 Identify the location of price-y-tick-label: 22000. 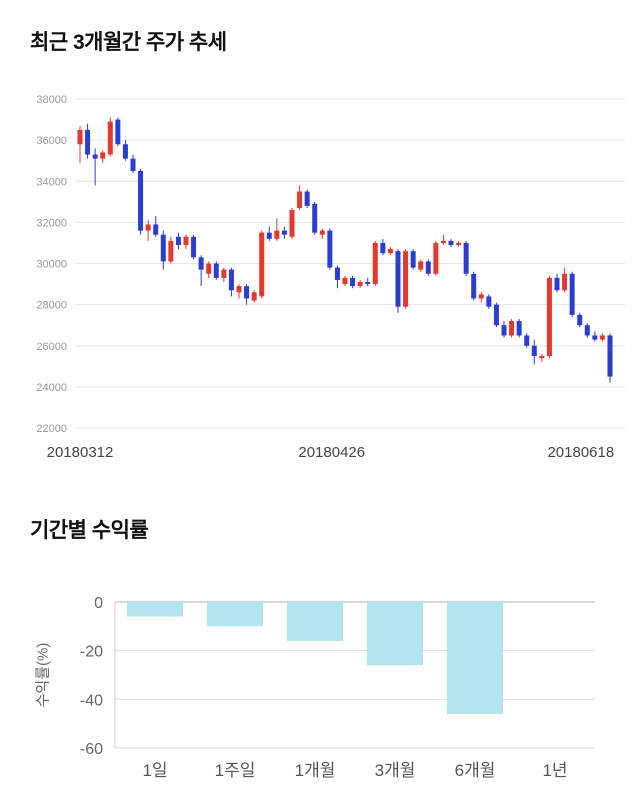
(51, 429).